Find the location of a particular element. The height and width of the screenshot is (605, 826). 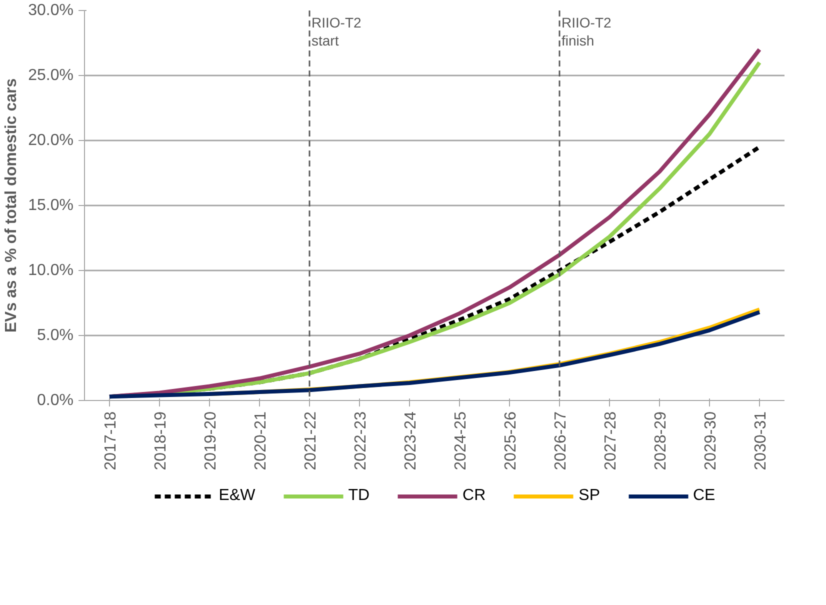

x-tick-label: 2022-23 is located at coordinates (361, 440).